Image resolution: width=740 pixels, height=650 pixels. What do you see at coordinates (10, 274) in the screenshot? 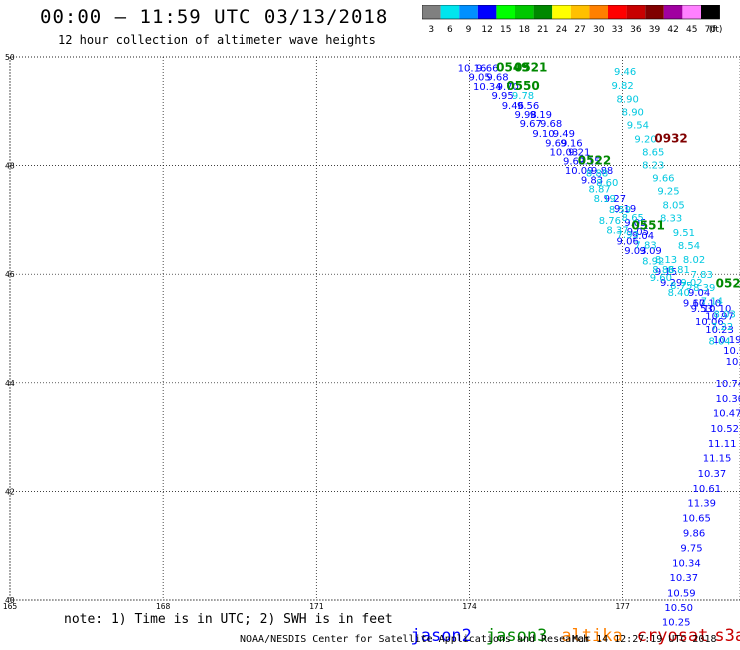
I see `y-tick-label: 46` at bounding box center [10, 274].